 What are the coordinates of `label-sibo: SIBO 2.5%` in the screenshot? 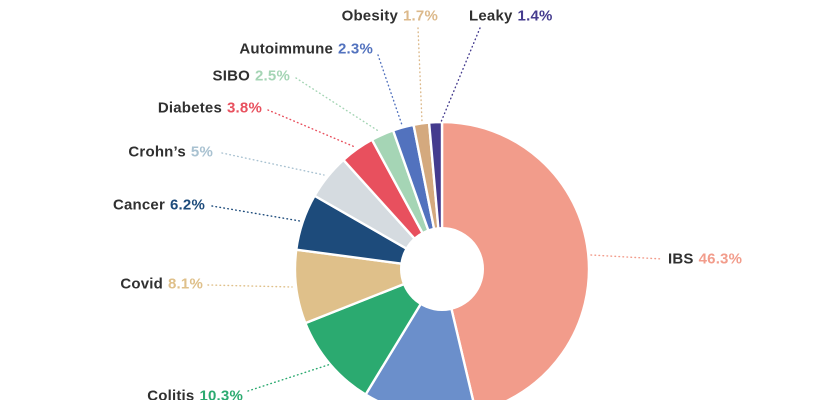 It's located at (251, 76).